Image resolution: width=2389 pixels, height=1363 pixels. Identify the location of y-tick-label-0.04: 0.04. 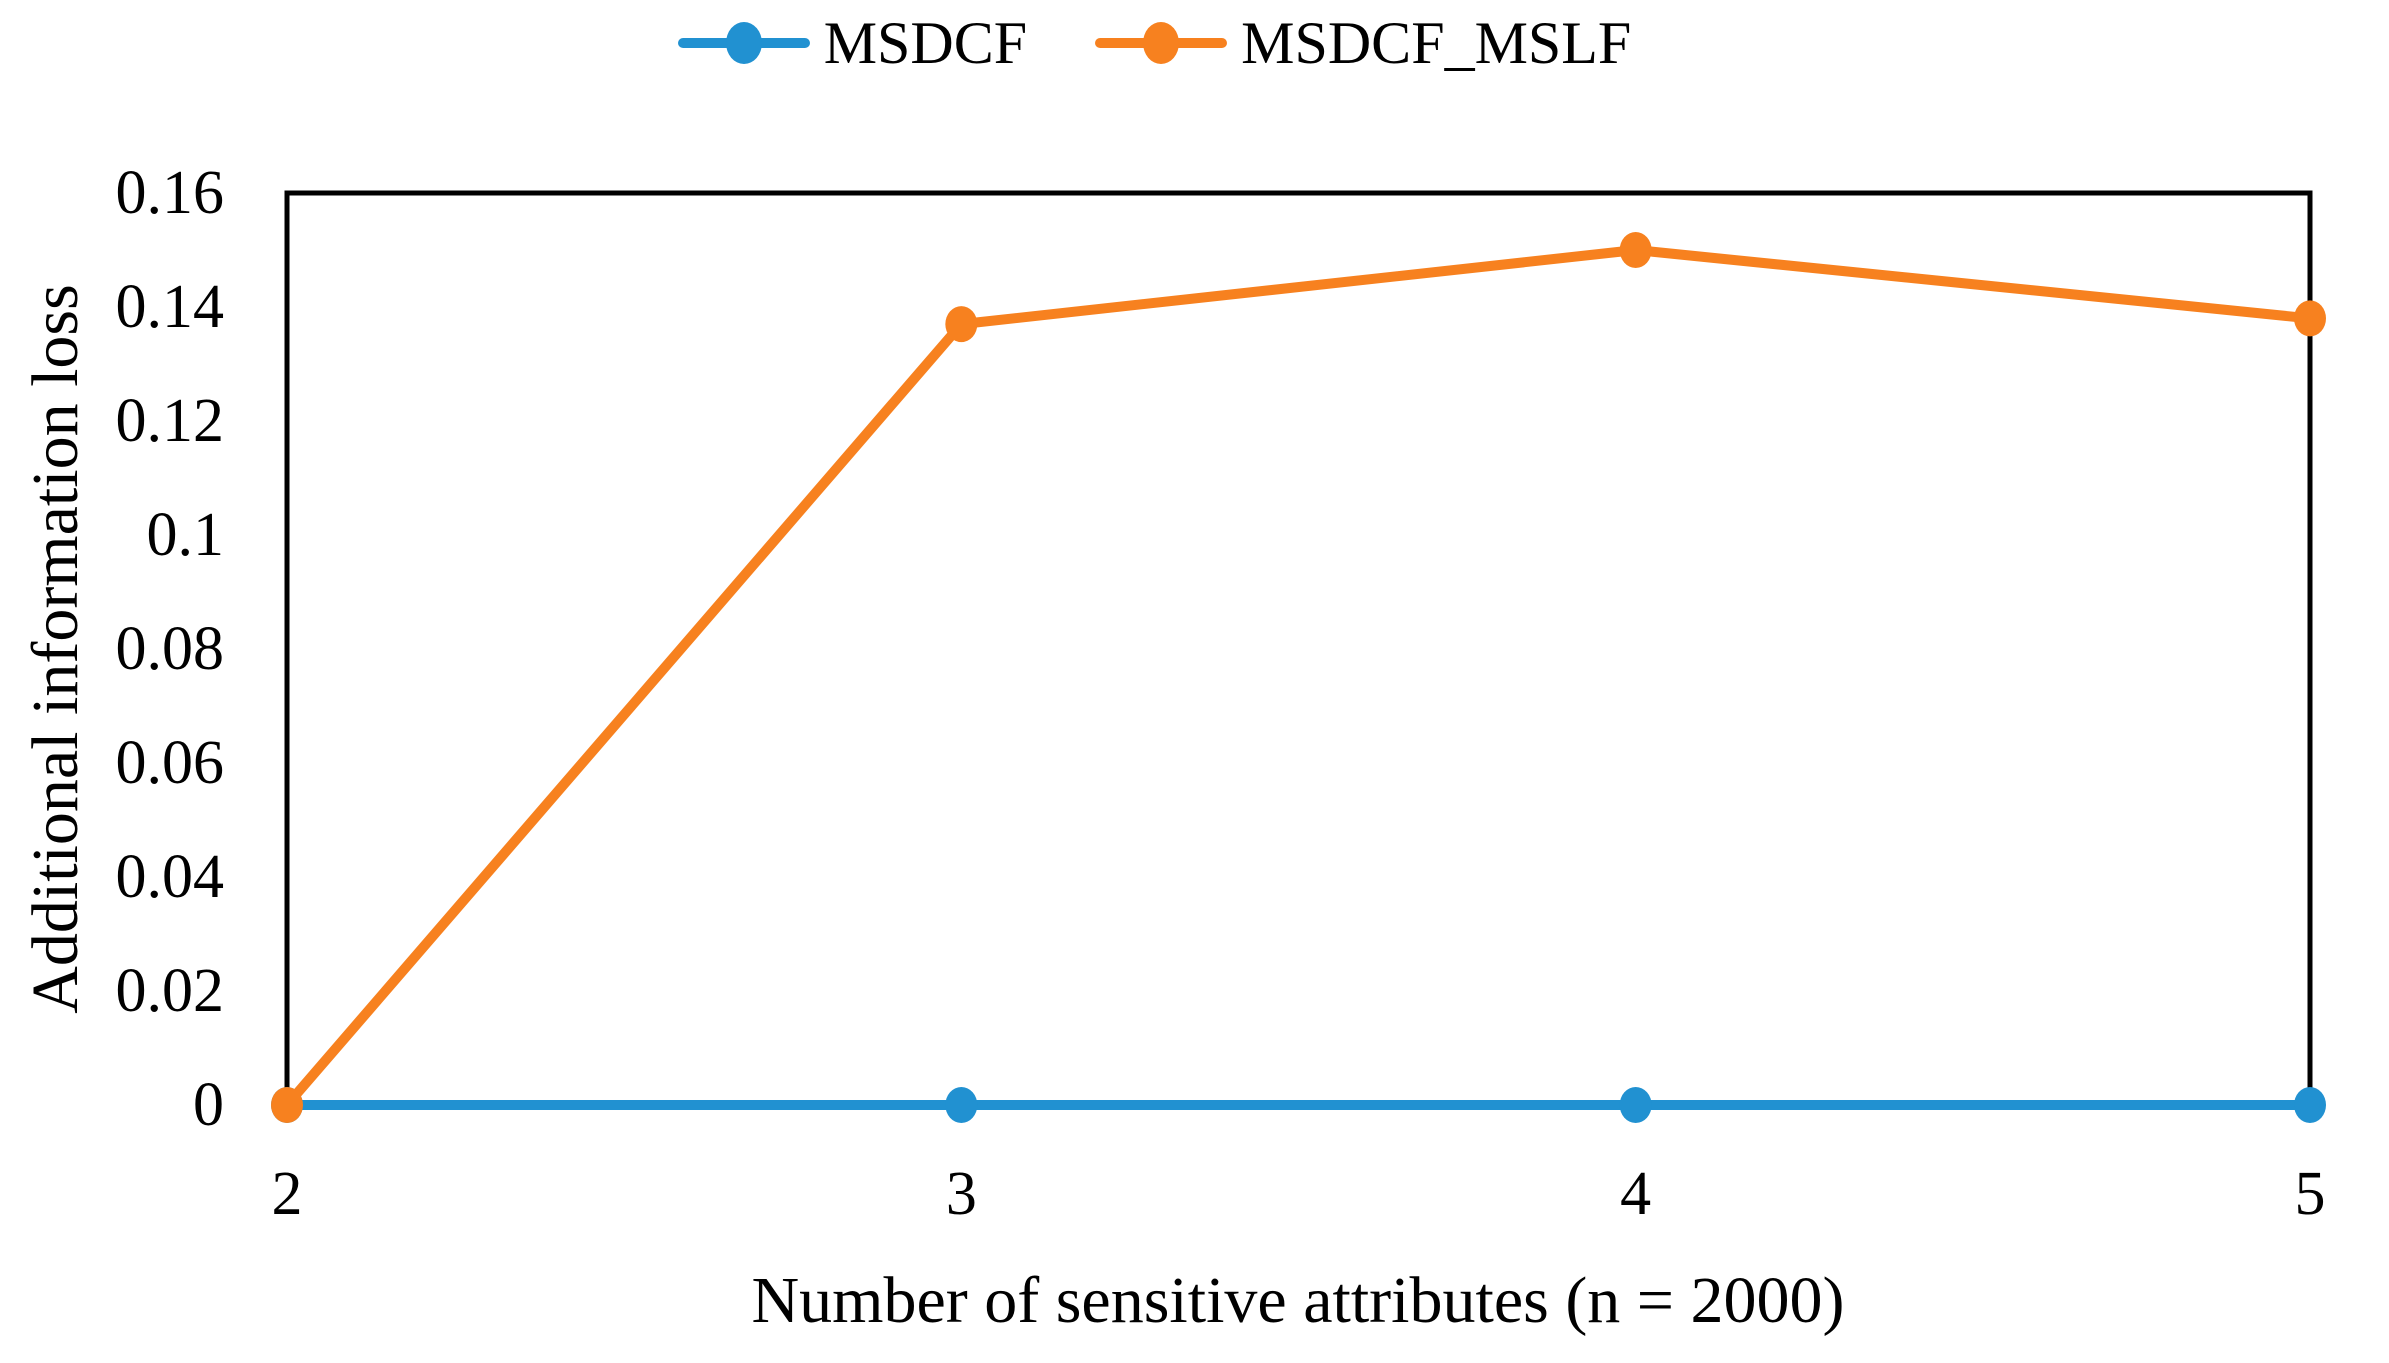
(170, 877).